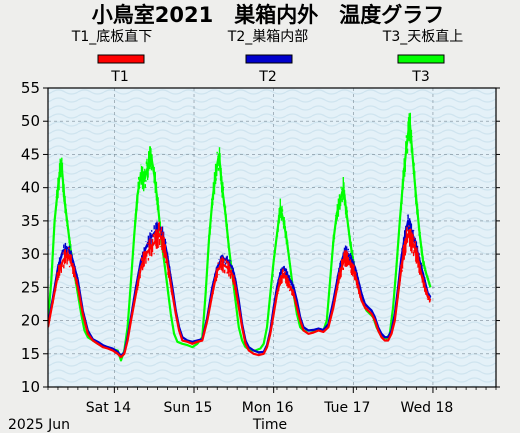 Image resolution: width=520 pixels, height=433 pixels. What do you see at coordinates (111, 36) in the screenshot?
I see `legend-label-t1: T1_底板直下` at bounding box center [111, 36].